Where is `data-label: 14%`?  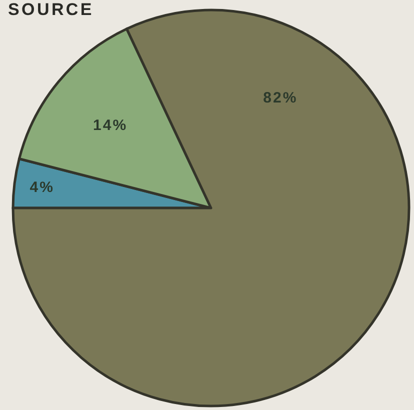
data-label: 14% is located at coordinates (110, 125).